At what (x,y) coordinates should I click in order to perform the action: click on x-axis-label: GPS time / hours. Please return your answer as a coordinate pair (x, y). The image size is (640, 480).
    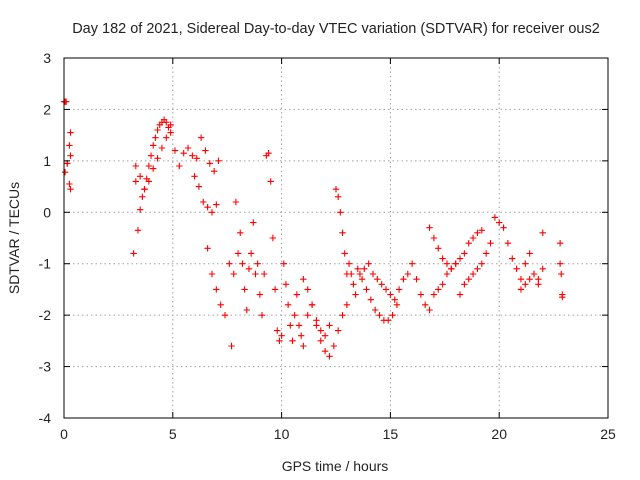
    Looking at the image, I should click on (335, 466).